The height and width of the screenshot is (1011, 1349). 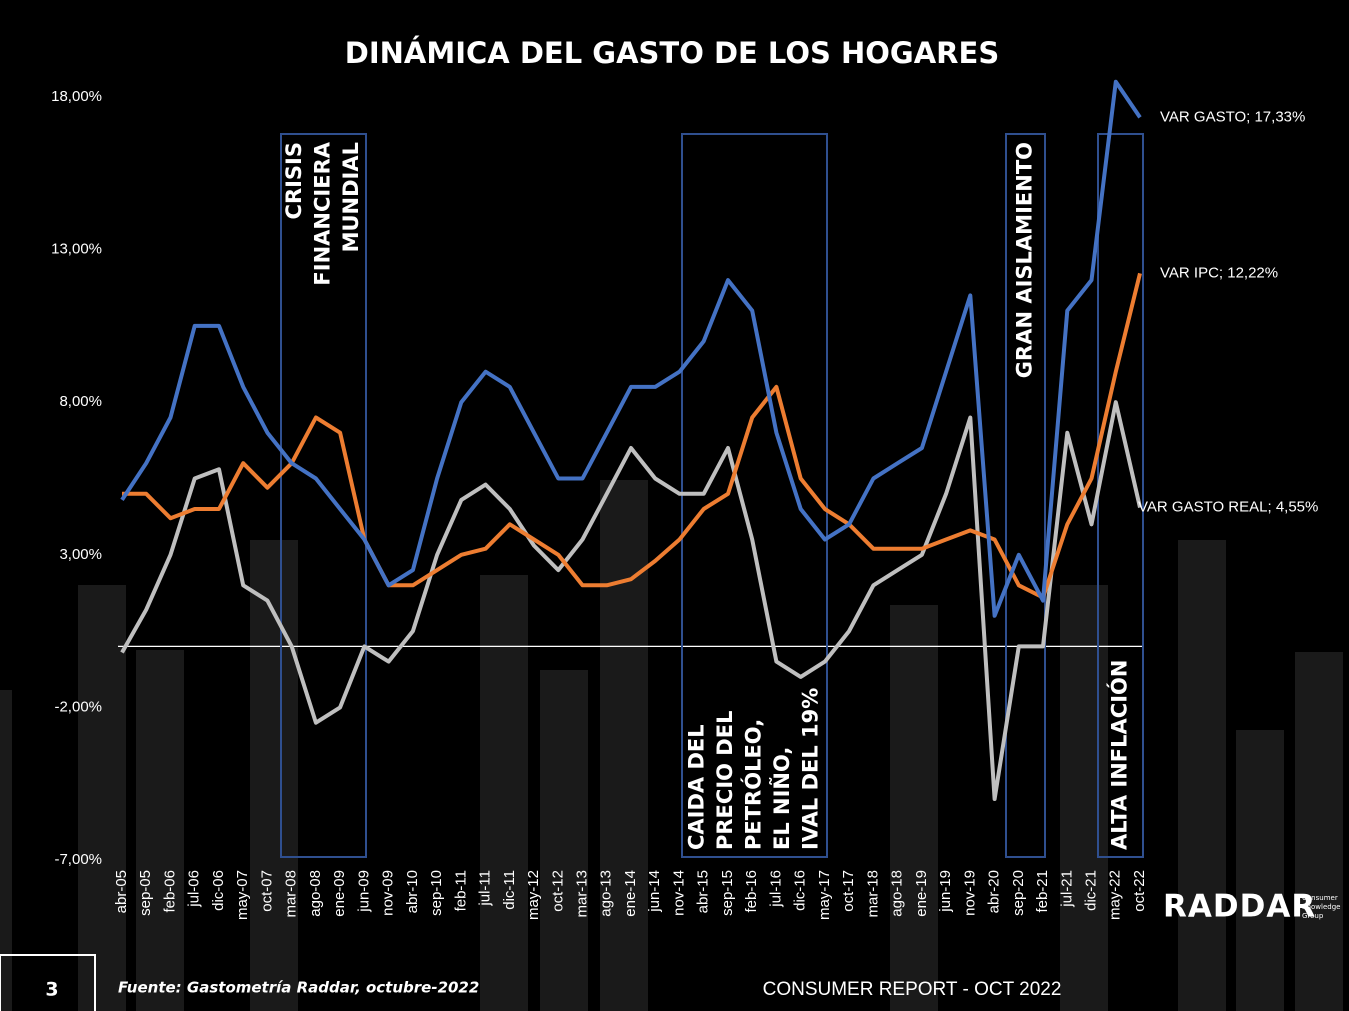 I want to click on x-tick-label: ene-14, so click(x=630, y=893).